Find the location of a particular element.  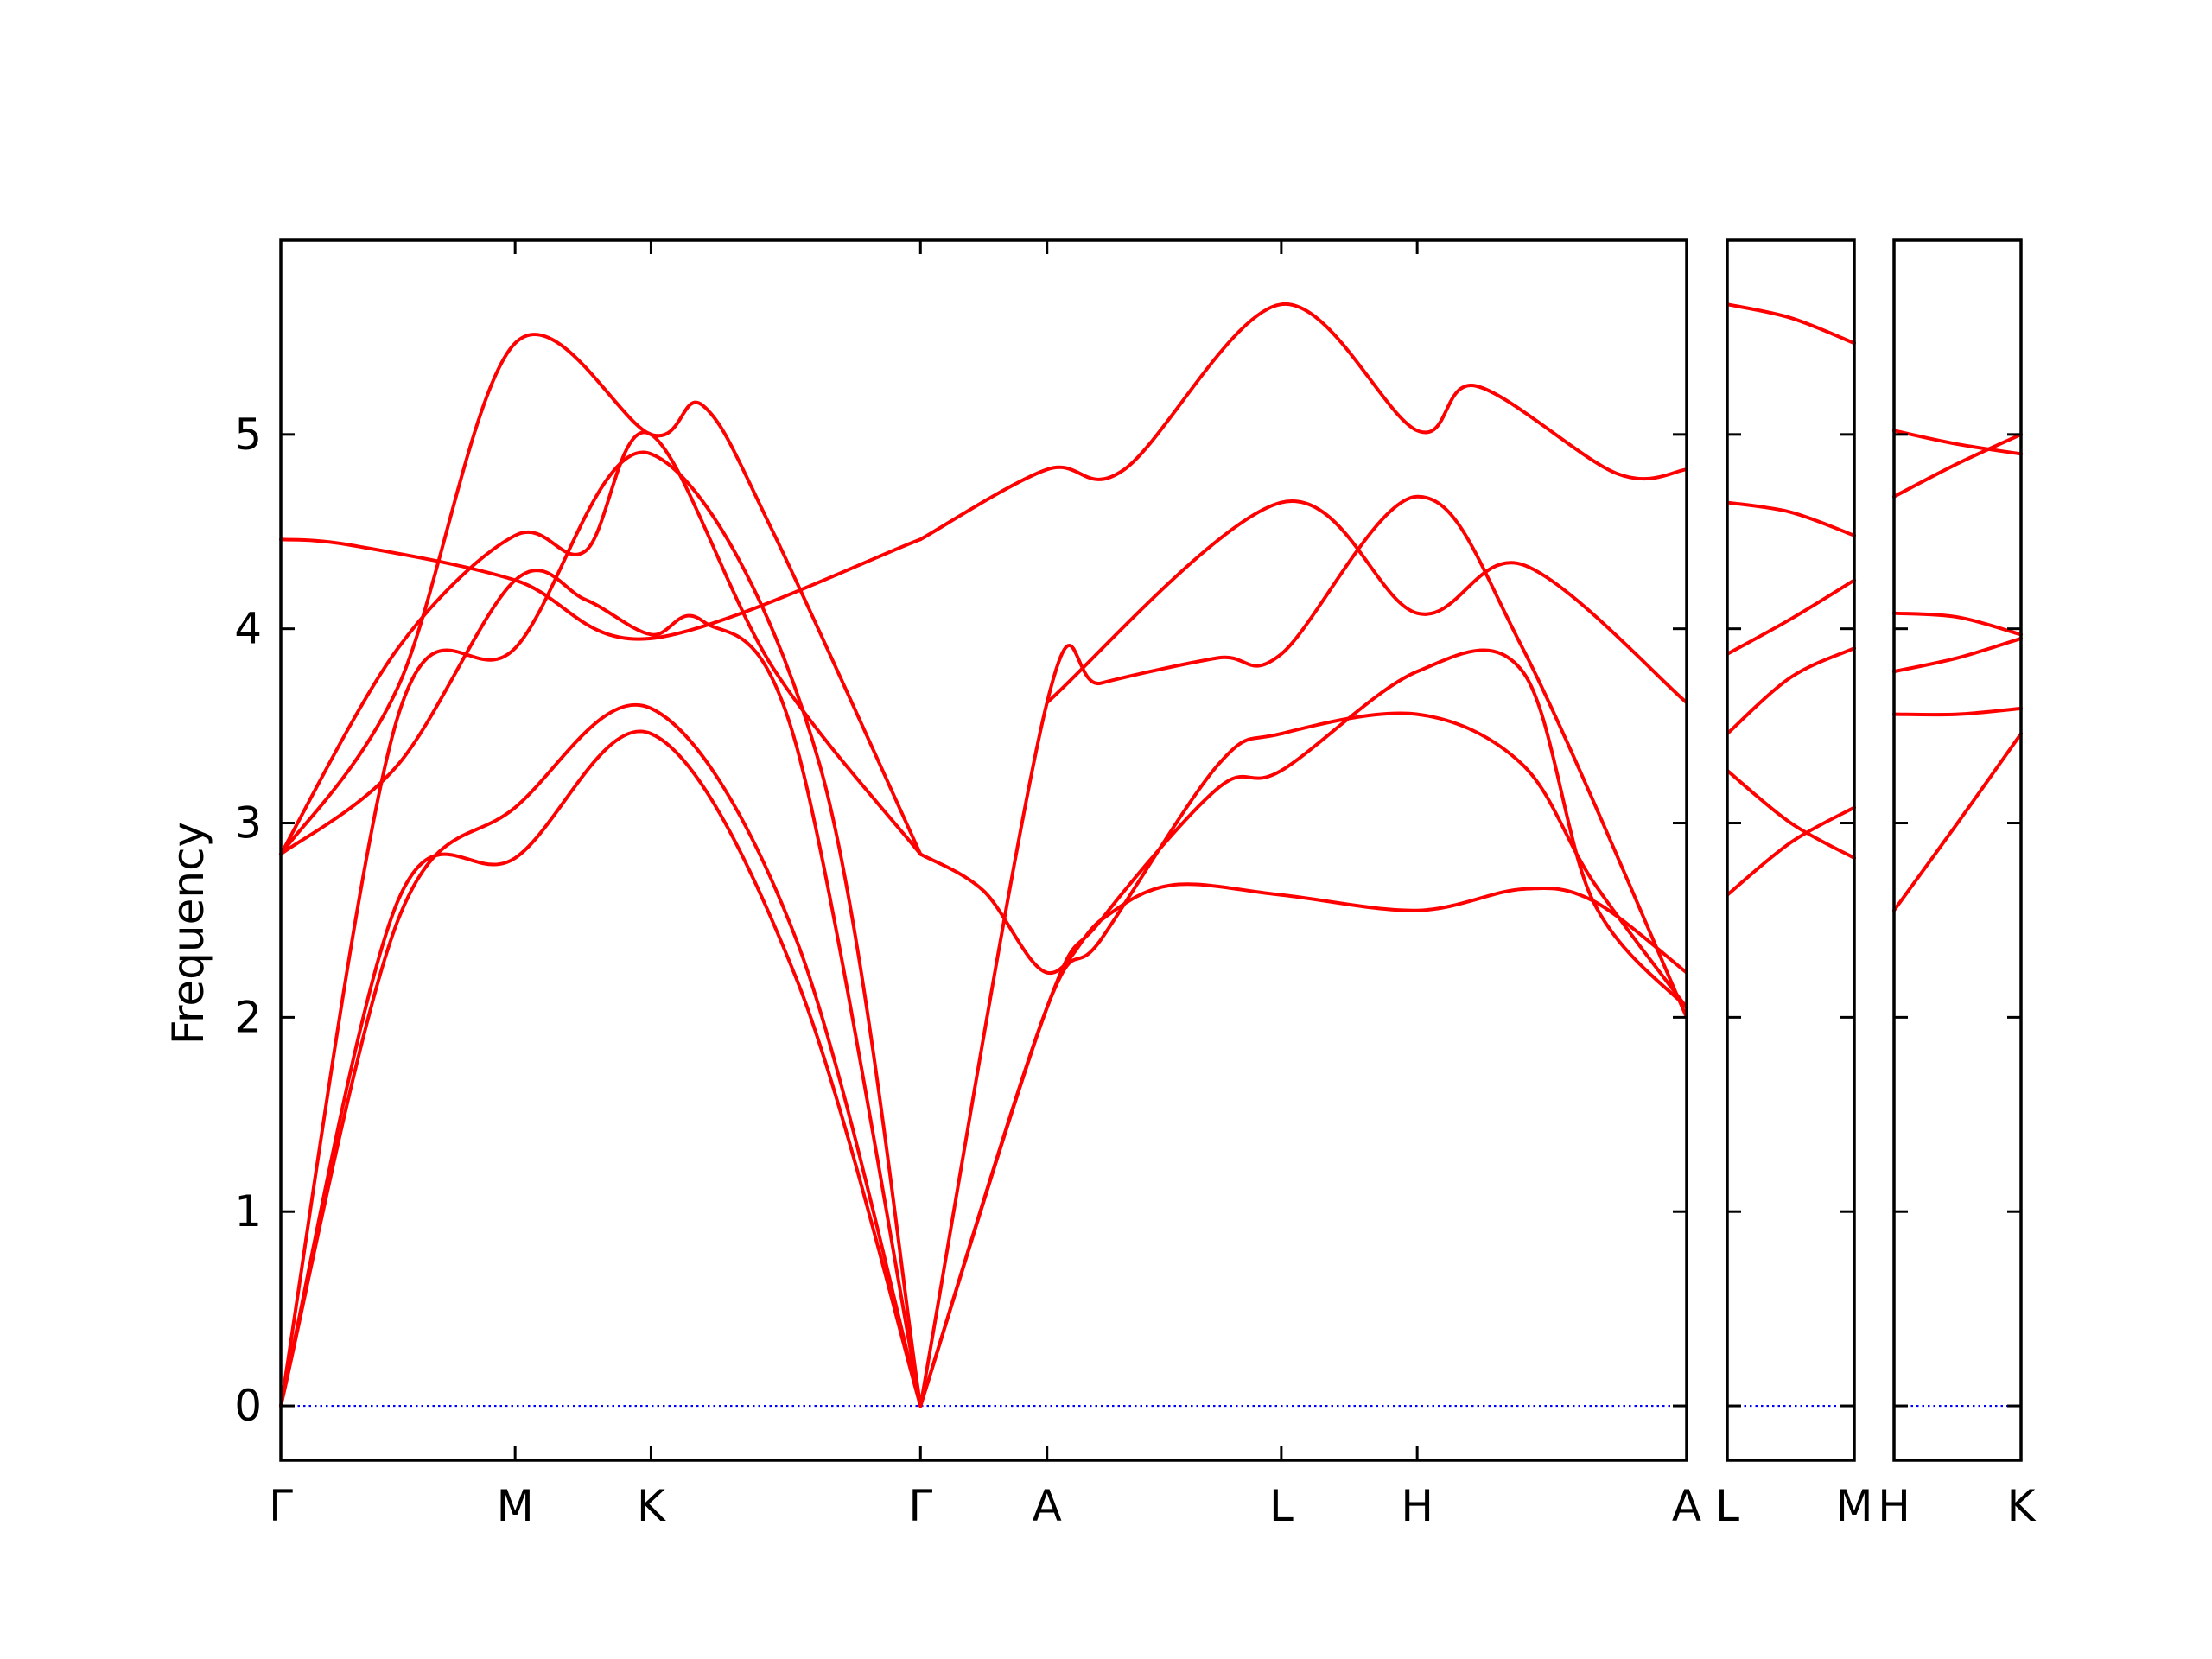

y-tick-label: 0 is located at coordinates (248, 1406).